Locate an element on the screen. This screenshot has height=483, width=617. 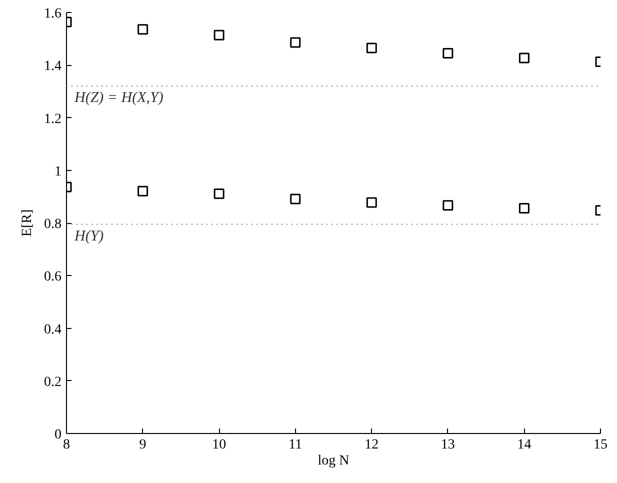
x-tick-label: 12 is located at coordinates (371, 445).